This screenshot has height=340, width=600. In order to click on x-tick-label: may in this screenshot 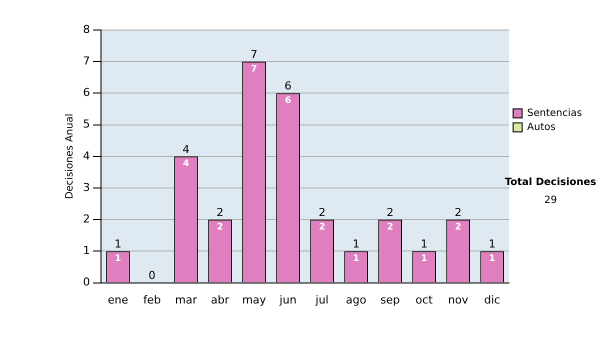, I will do `click(254, 299)`.